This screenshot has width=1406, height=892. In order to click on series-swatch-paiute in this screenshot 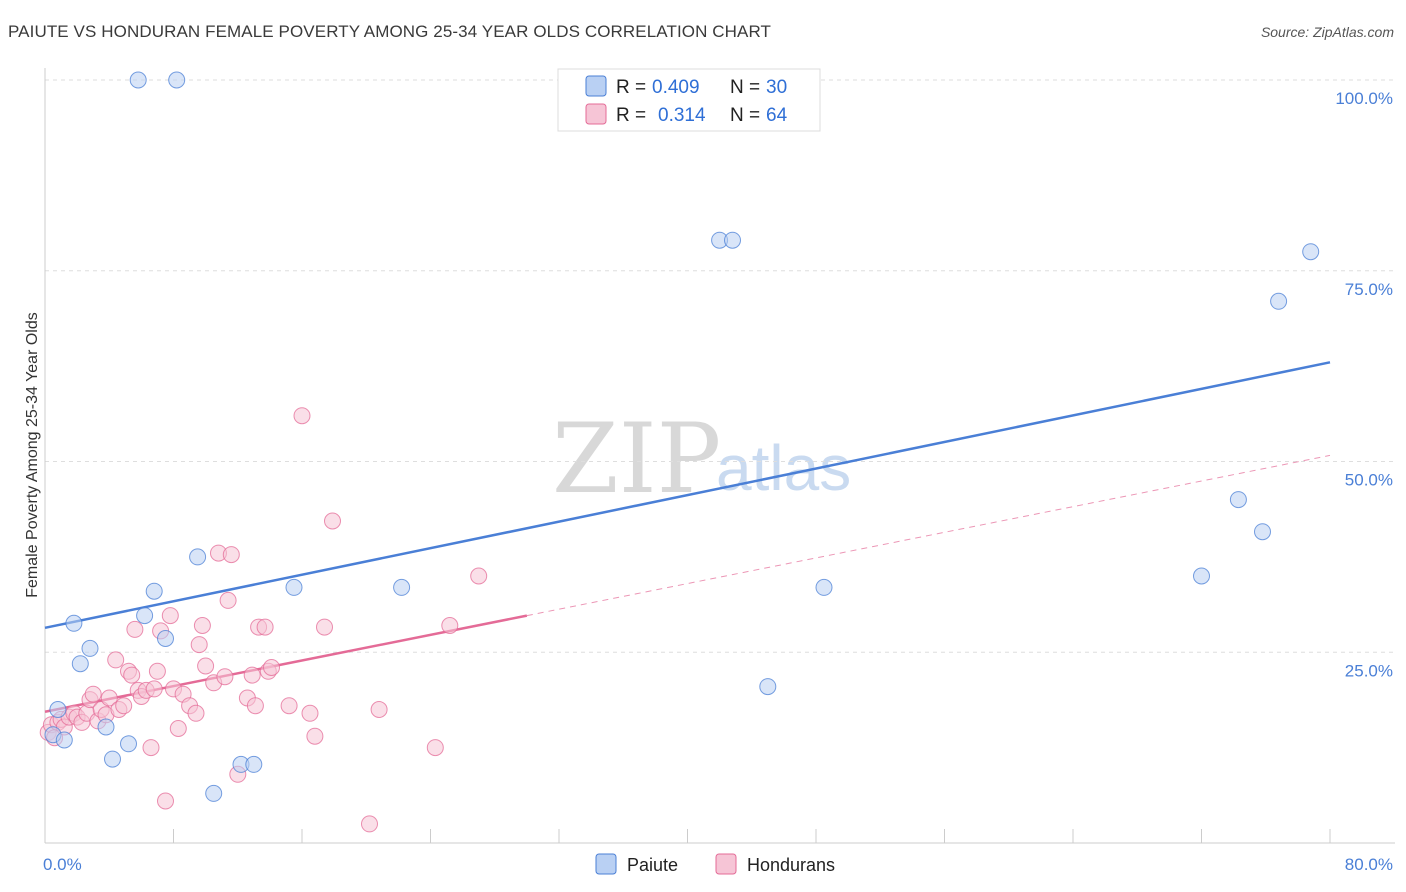, I will do `click(606, 864)`.